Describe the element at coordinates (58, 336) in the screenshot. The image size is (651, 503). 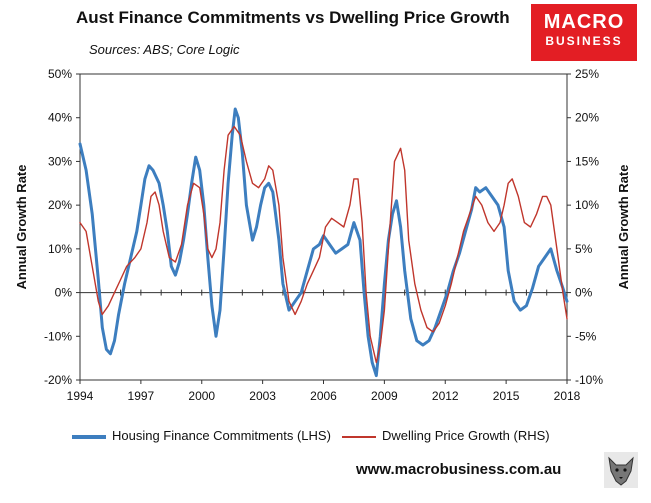
I see `y-left-tick-label: -10%` at that location.